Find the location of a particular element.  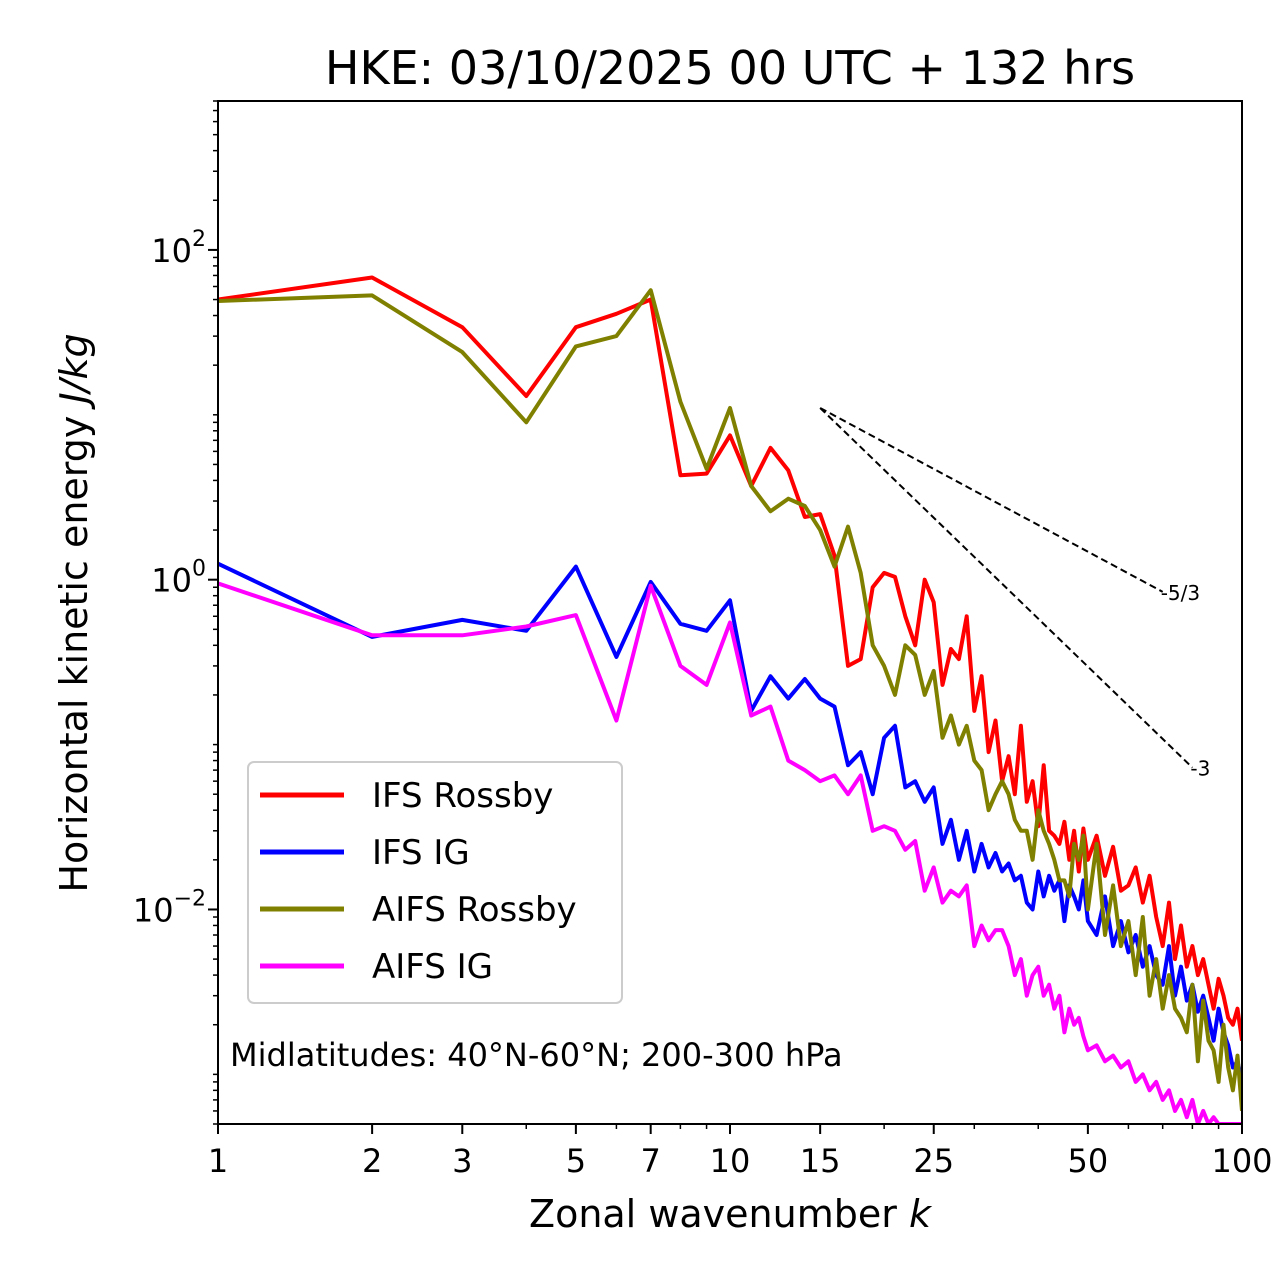

x-axis-label-text: Zonal wavenumber is located at coordinates (713, 1214).